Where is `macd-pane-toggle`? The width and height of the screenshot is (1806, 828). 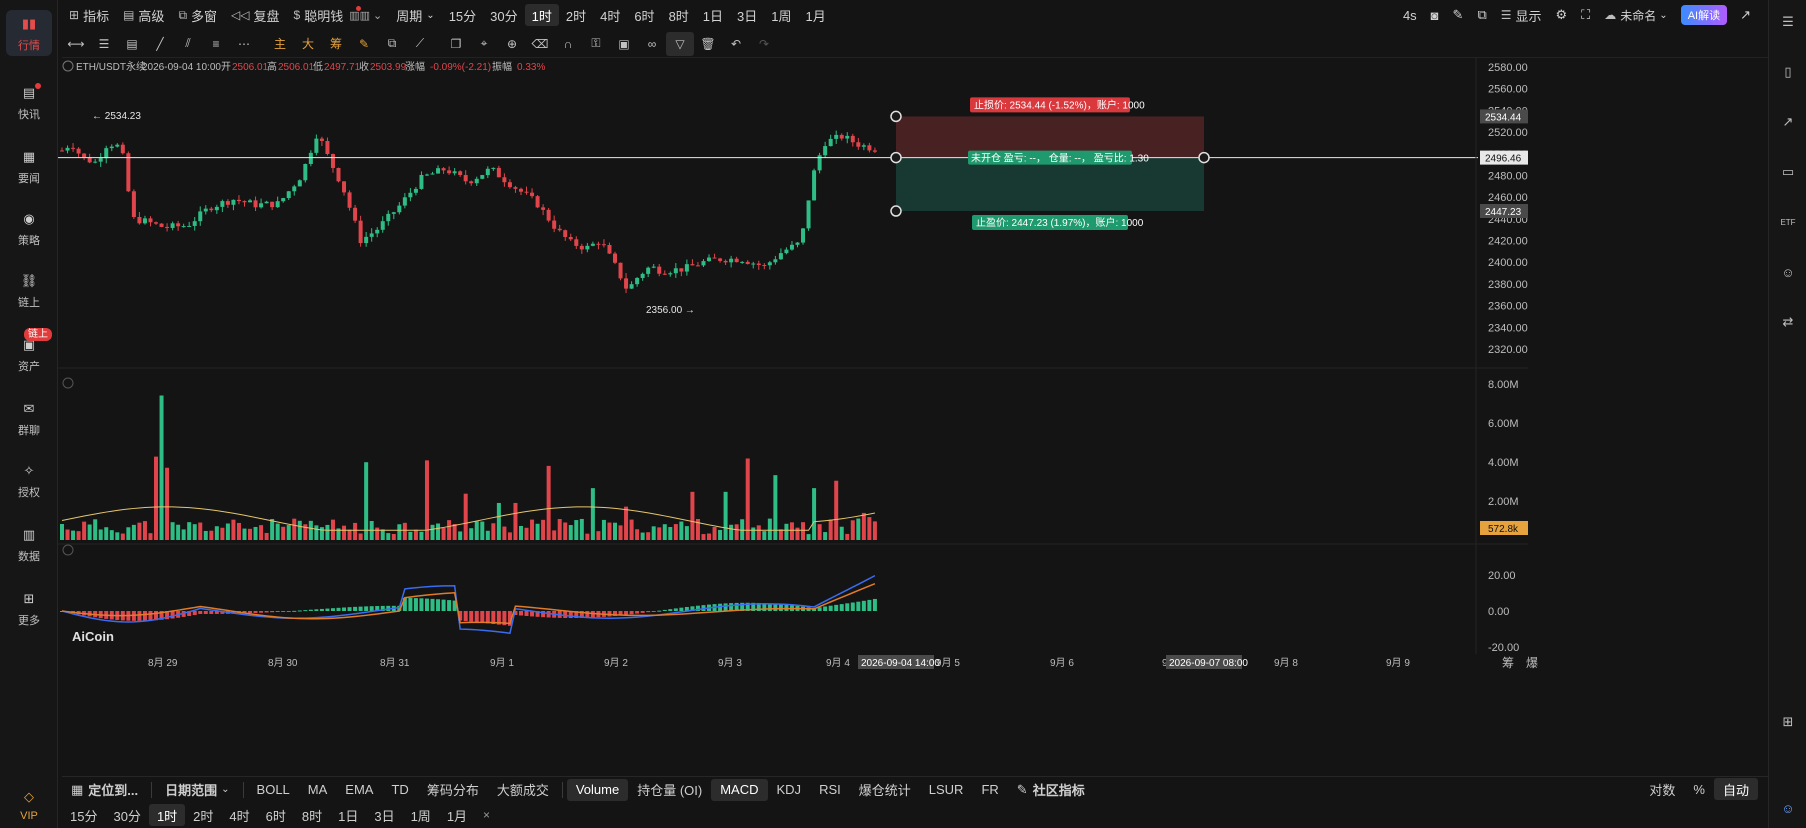 macd-pane-toggle is located at coordinates (68, 550).